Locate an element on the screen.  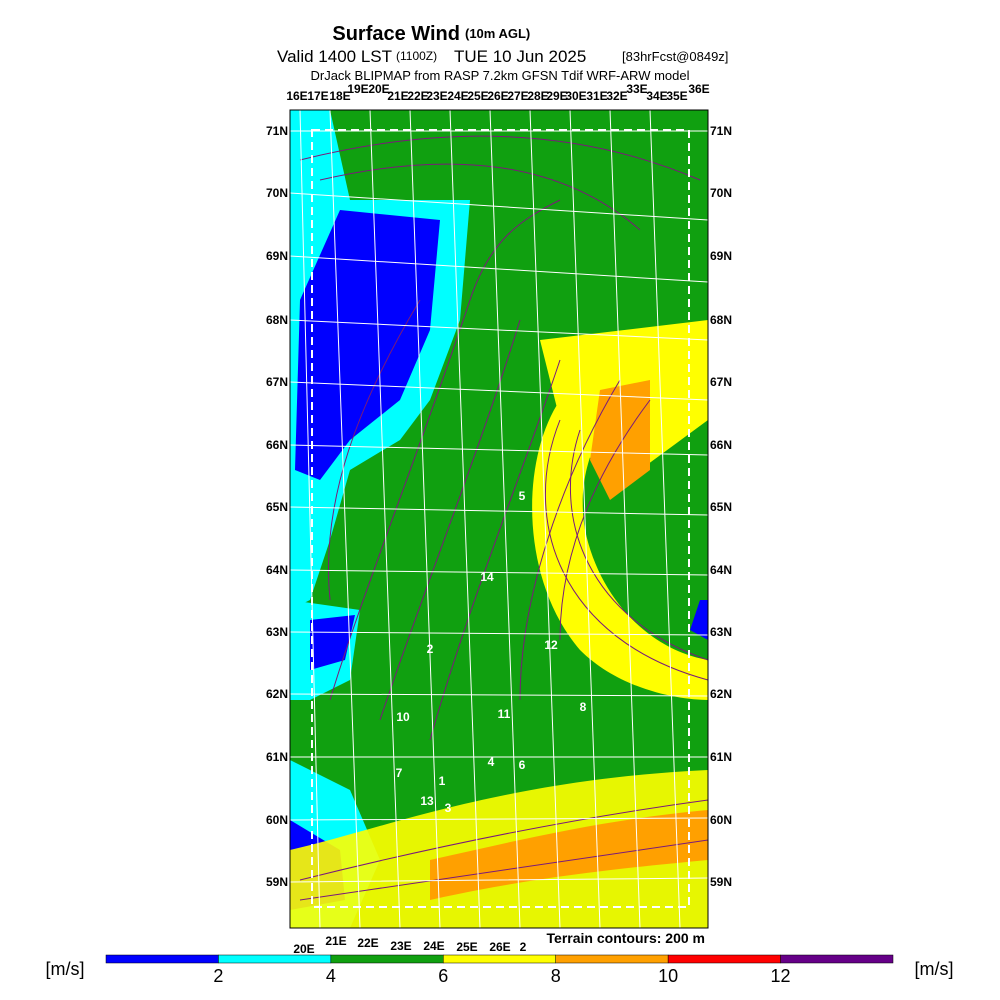
title: Surface Wind is located at coordinates (396, 34).